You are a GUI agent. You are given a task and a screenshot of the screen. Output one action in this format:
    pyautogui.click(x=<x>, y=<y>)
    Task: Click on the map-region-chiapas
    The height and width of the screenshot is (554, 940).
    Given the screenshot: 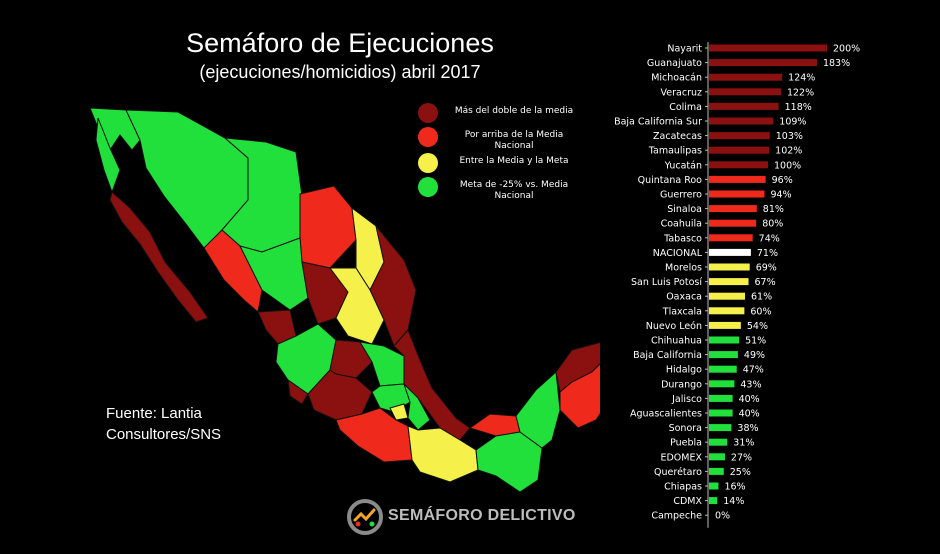 What is the action you would take?
    pyautogui.click(x=509, y=462)
    